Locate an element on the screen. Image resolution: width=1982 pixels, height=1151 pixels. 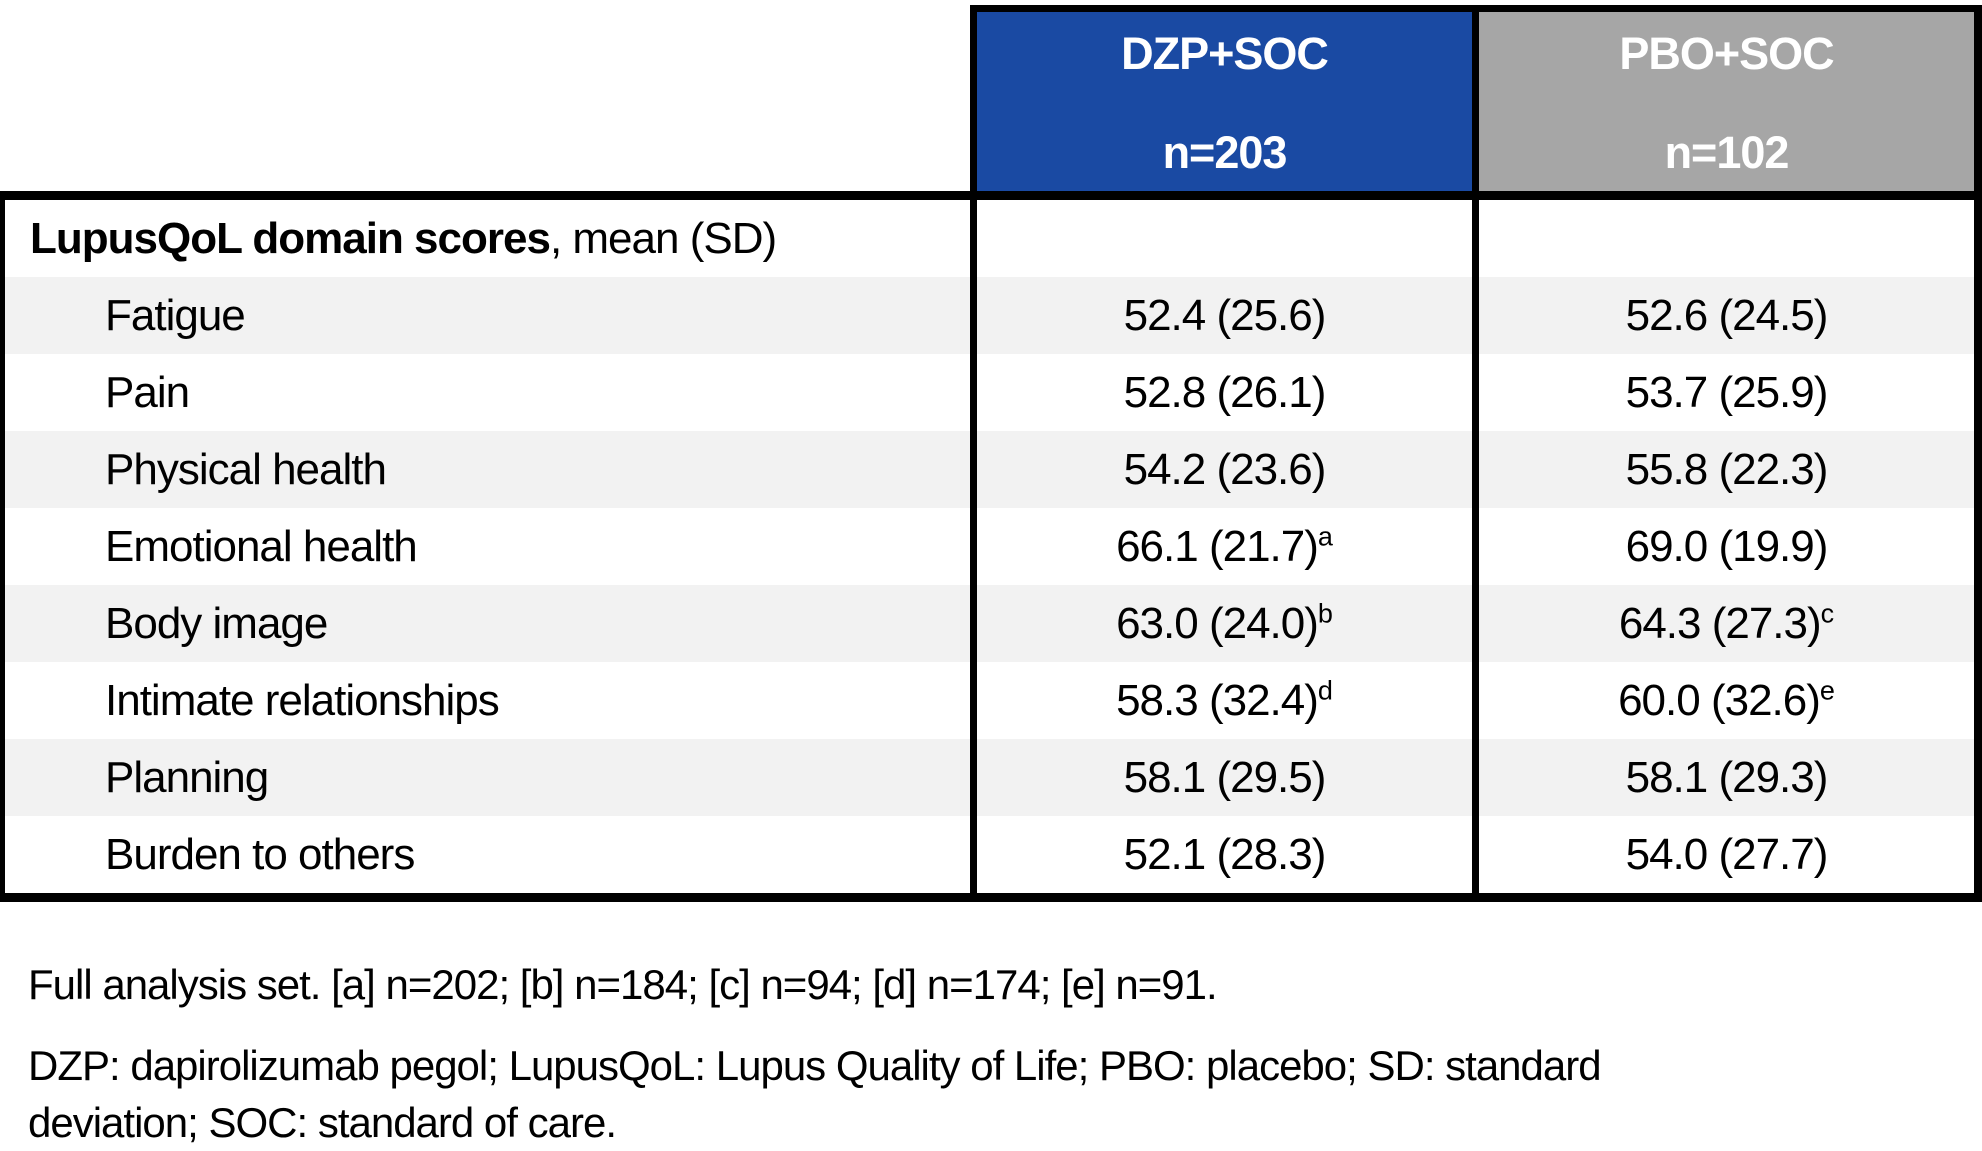
dzp-value: 52.1 (28.3) is located at coordinates (1221, 854).